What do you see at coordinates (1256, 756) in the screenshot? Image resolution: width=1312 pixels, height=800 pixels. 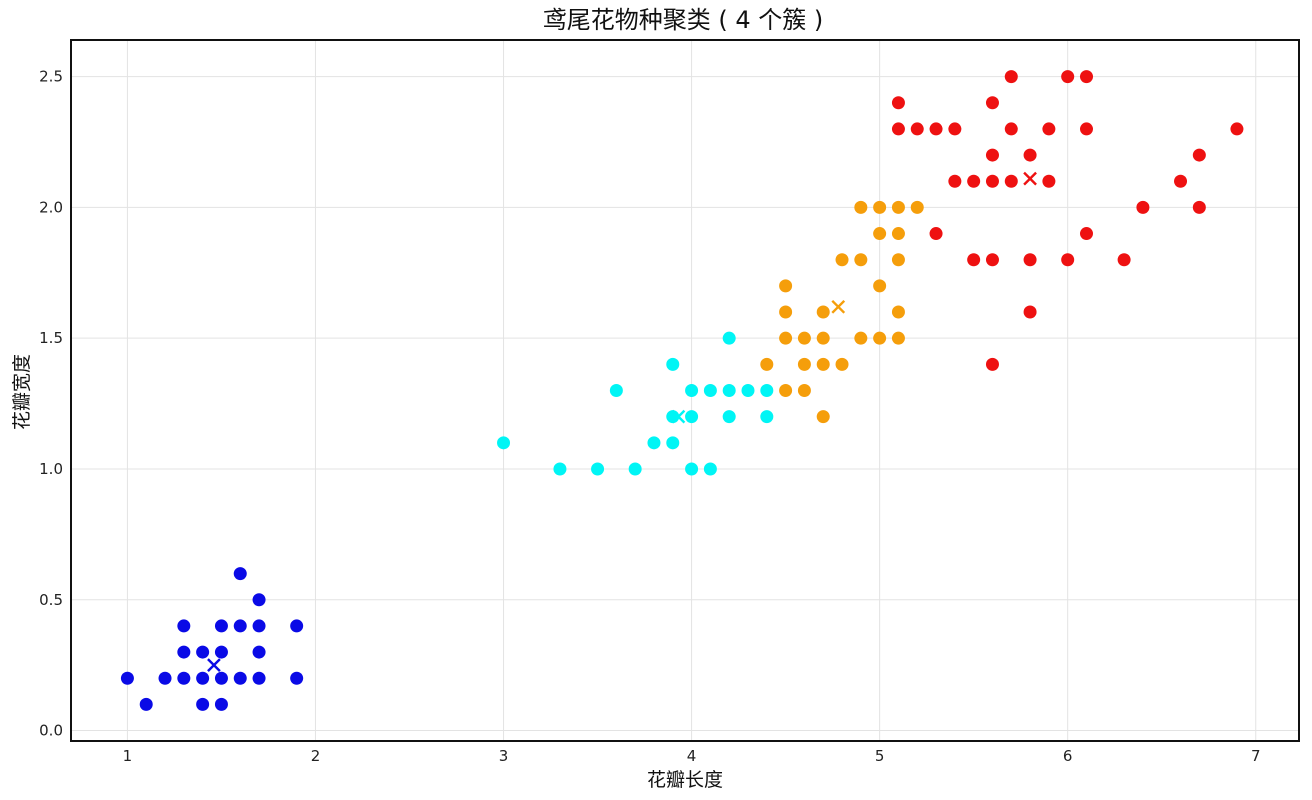 I see `x-tick-label: 7` at bounding box center [1256, 756].